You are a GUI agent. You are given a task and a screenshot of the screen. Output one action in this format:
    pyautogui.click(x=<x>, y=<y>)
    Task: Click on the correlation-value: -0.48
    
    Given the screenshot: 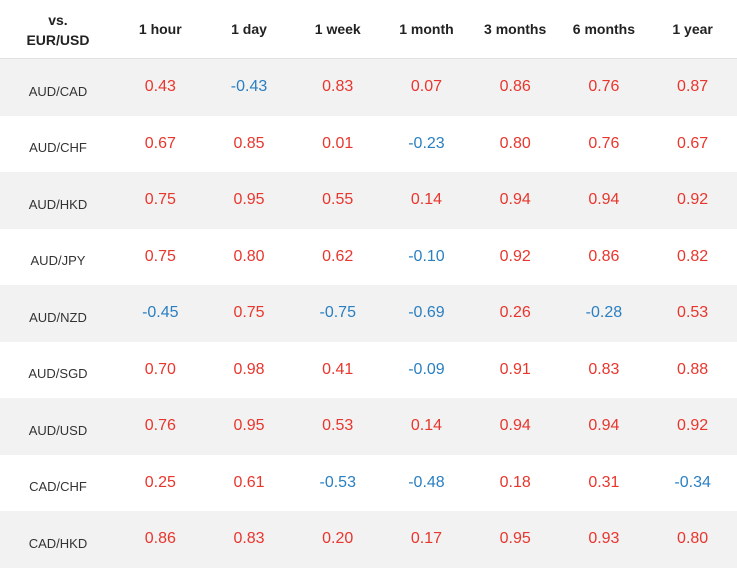 What is the action you would take?
    pyautogui.click(x=426, y=482)
    